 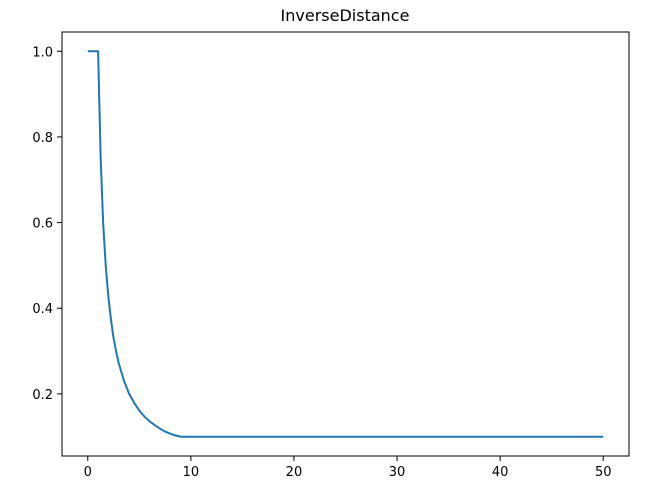 What do you see at coordinates (191, 472) in the screenshot?
I see `x-tick-label: 10` at bounding box center [191, 472].